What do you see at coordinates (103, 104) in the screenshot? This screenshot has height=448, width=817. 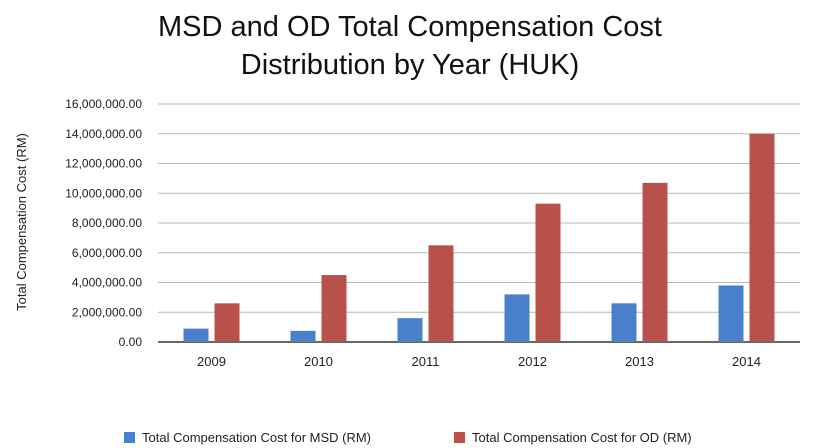 I see `y-tick-label: 16,000,000.00` at bounding box center [103, 104].